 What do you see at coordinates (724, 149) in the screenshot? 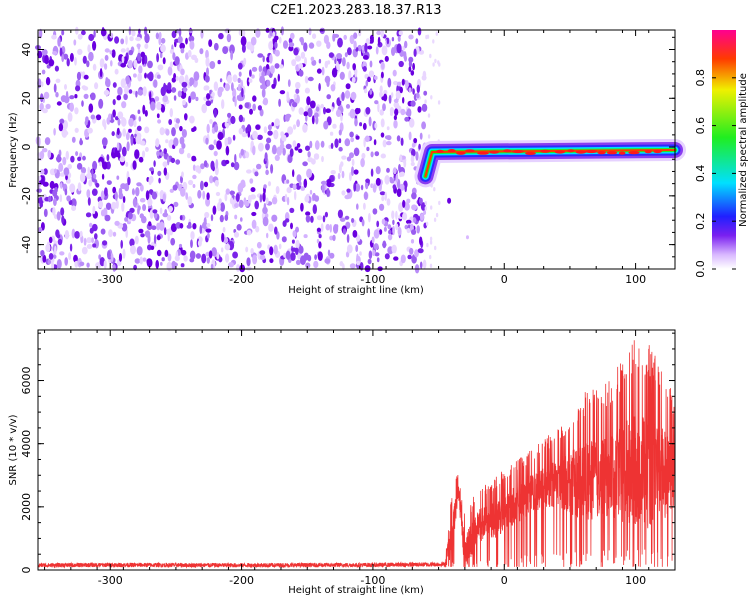
I see `colorbar-gradient` at bounding box center [724, 149].